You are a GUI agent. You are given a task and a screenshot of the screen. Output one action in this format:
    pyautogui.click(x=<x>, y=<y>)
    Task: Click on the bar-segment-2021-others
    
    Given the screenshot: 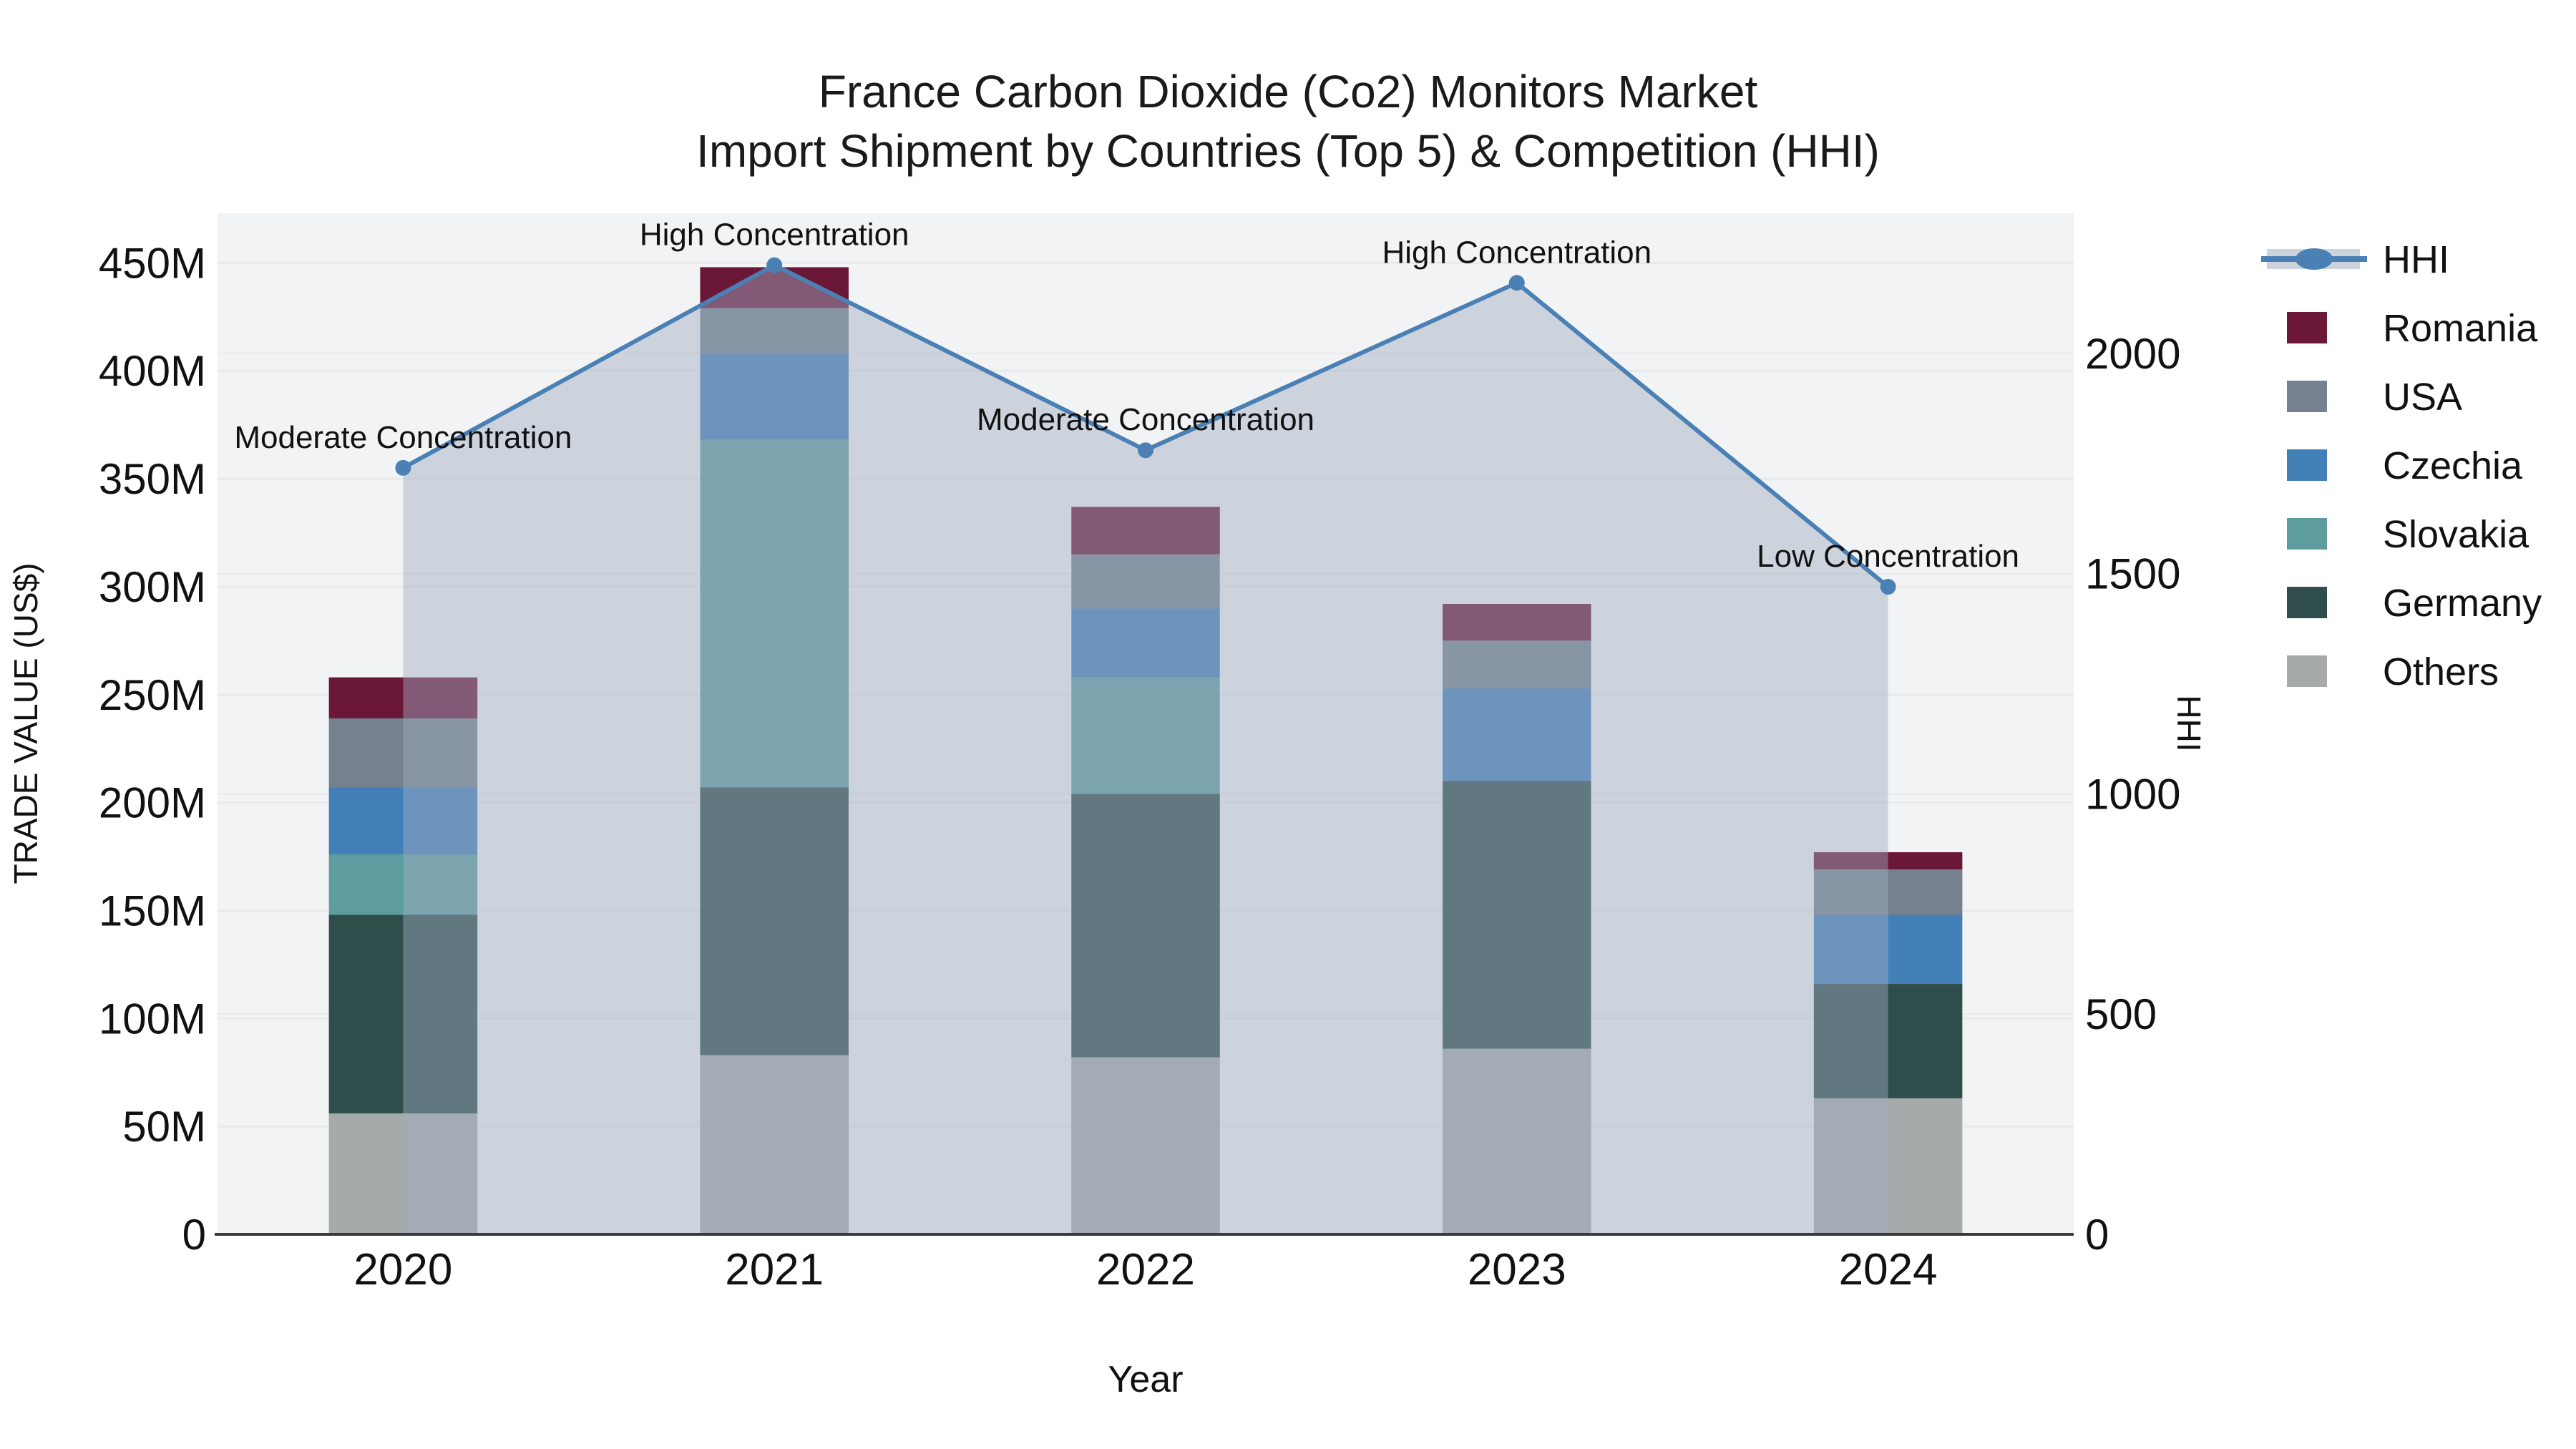 What is the action you would take?
    pyautogui.click(x=774, y=1144)
    